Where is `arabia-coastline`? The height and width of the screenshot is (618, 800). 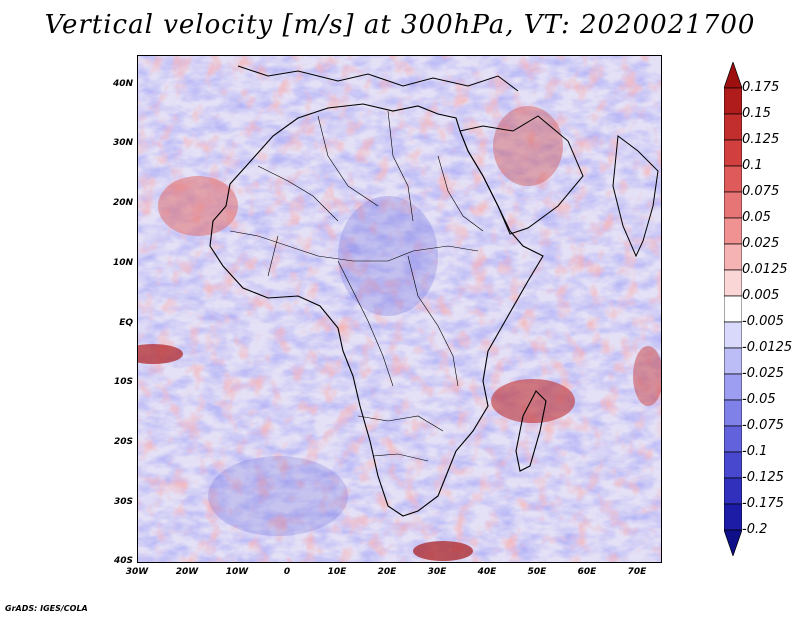 arabia-coastline is located at coordinates (521, 175).